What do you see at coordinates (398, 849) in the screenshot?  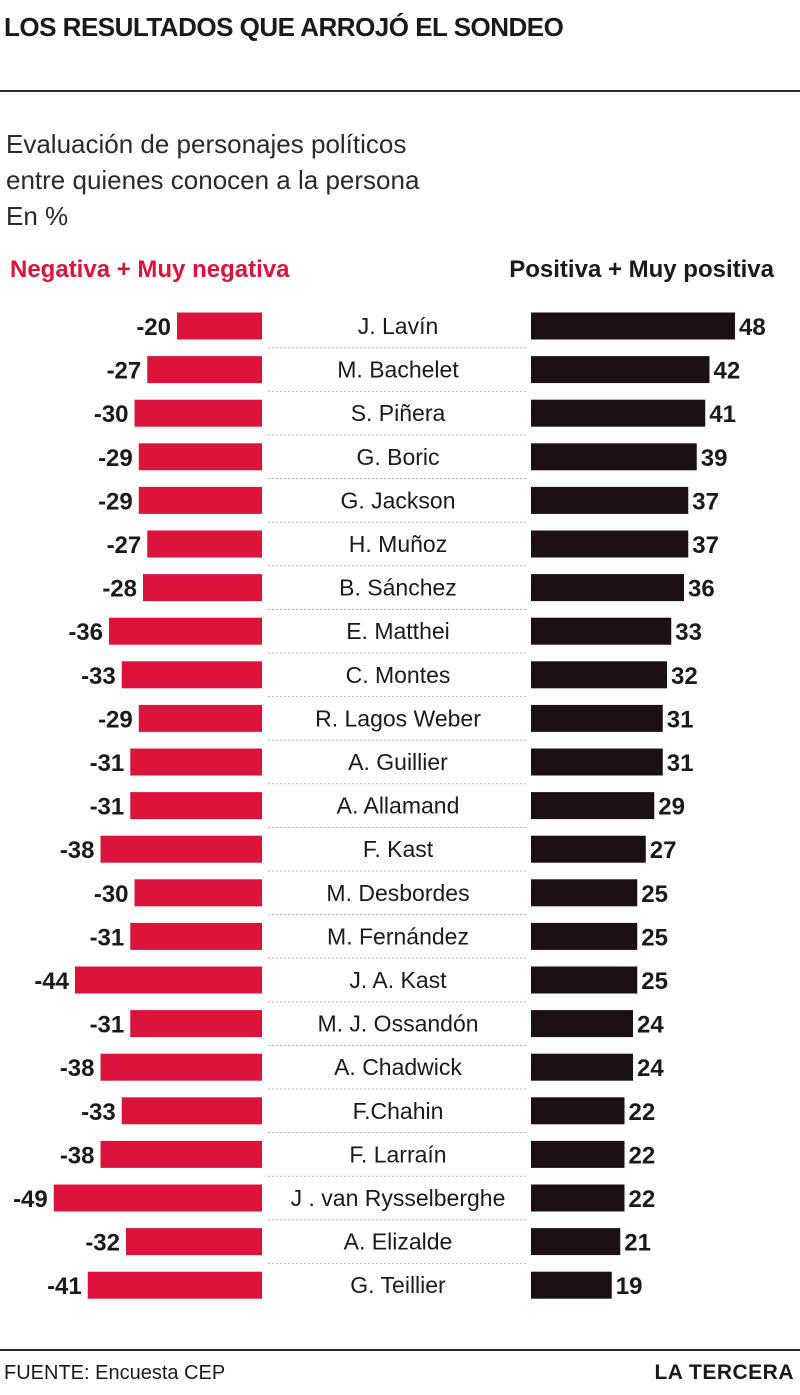 I see `category-label: F. Kast` at bounding box center [398, 849].